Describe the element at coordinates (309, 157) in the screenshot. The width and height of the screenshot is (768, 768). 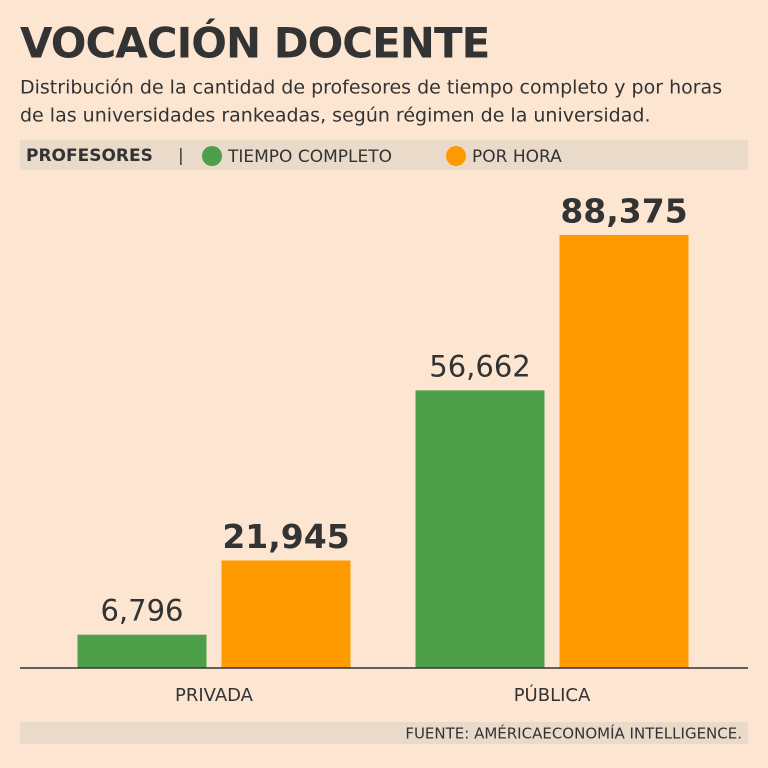
I see `legend-label: TIEMPO COMPLETO` at that location.